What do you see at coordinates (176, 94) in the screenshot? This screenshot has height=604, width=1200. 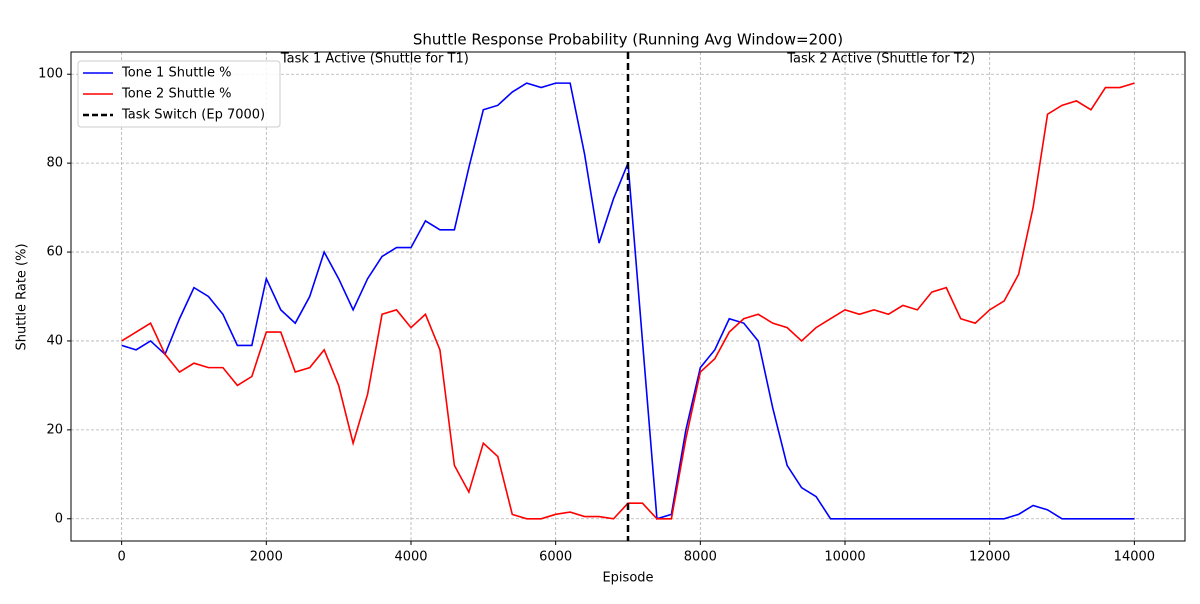 I see `legend-label: Tone 2 Shuttle %` at bounding box center [176, 94].